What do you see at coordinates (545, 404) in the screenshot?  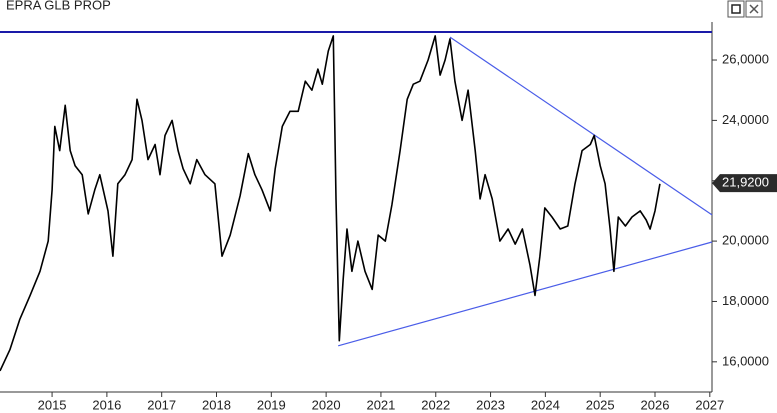 I see `x-tick-label: 2024` at bounding box center [545, 404].